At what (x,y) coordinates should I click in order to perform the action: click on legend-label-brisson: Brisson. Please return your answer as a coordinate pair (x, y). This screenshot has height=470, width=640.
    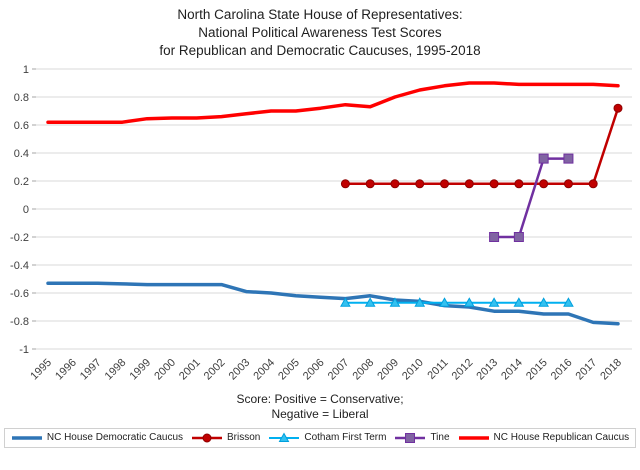
    Looking at the image, I should click on (244, 438).